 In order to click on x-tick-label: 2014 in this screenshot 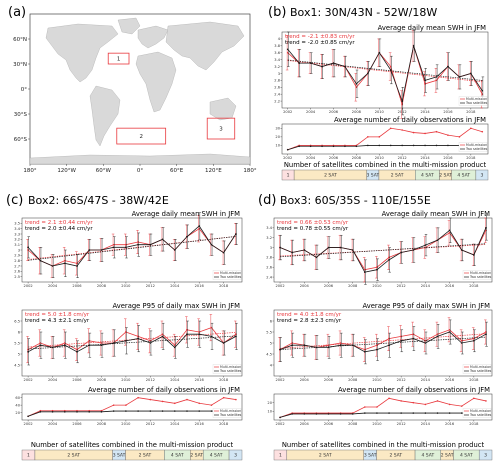, I will do `click(175, 424)`.